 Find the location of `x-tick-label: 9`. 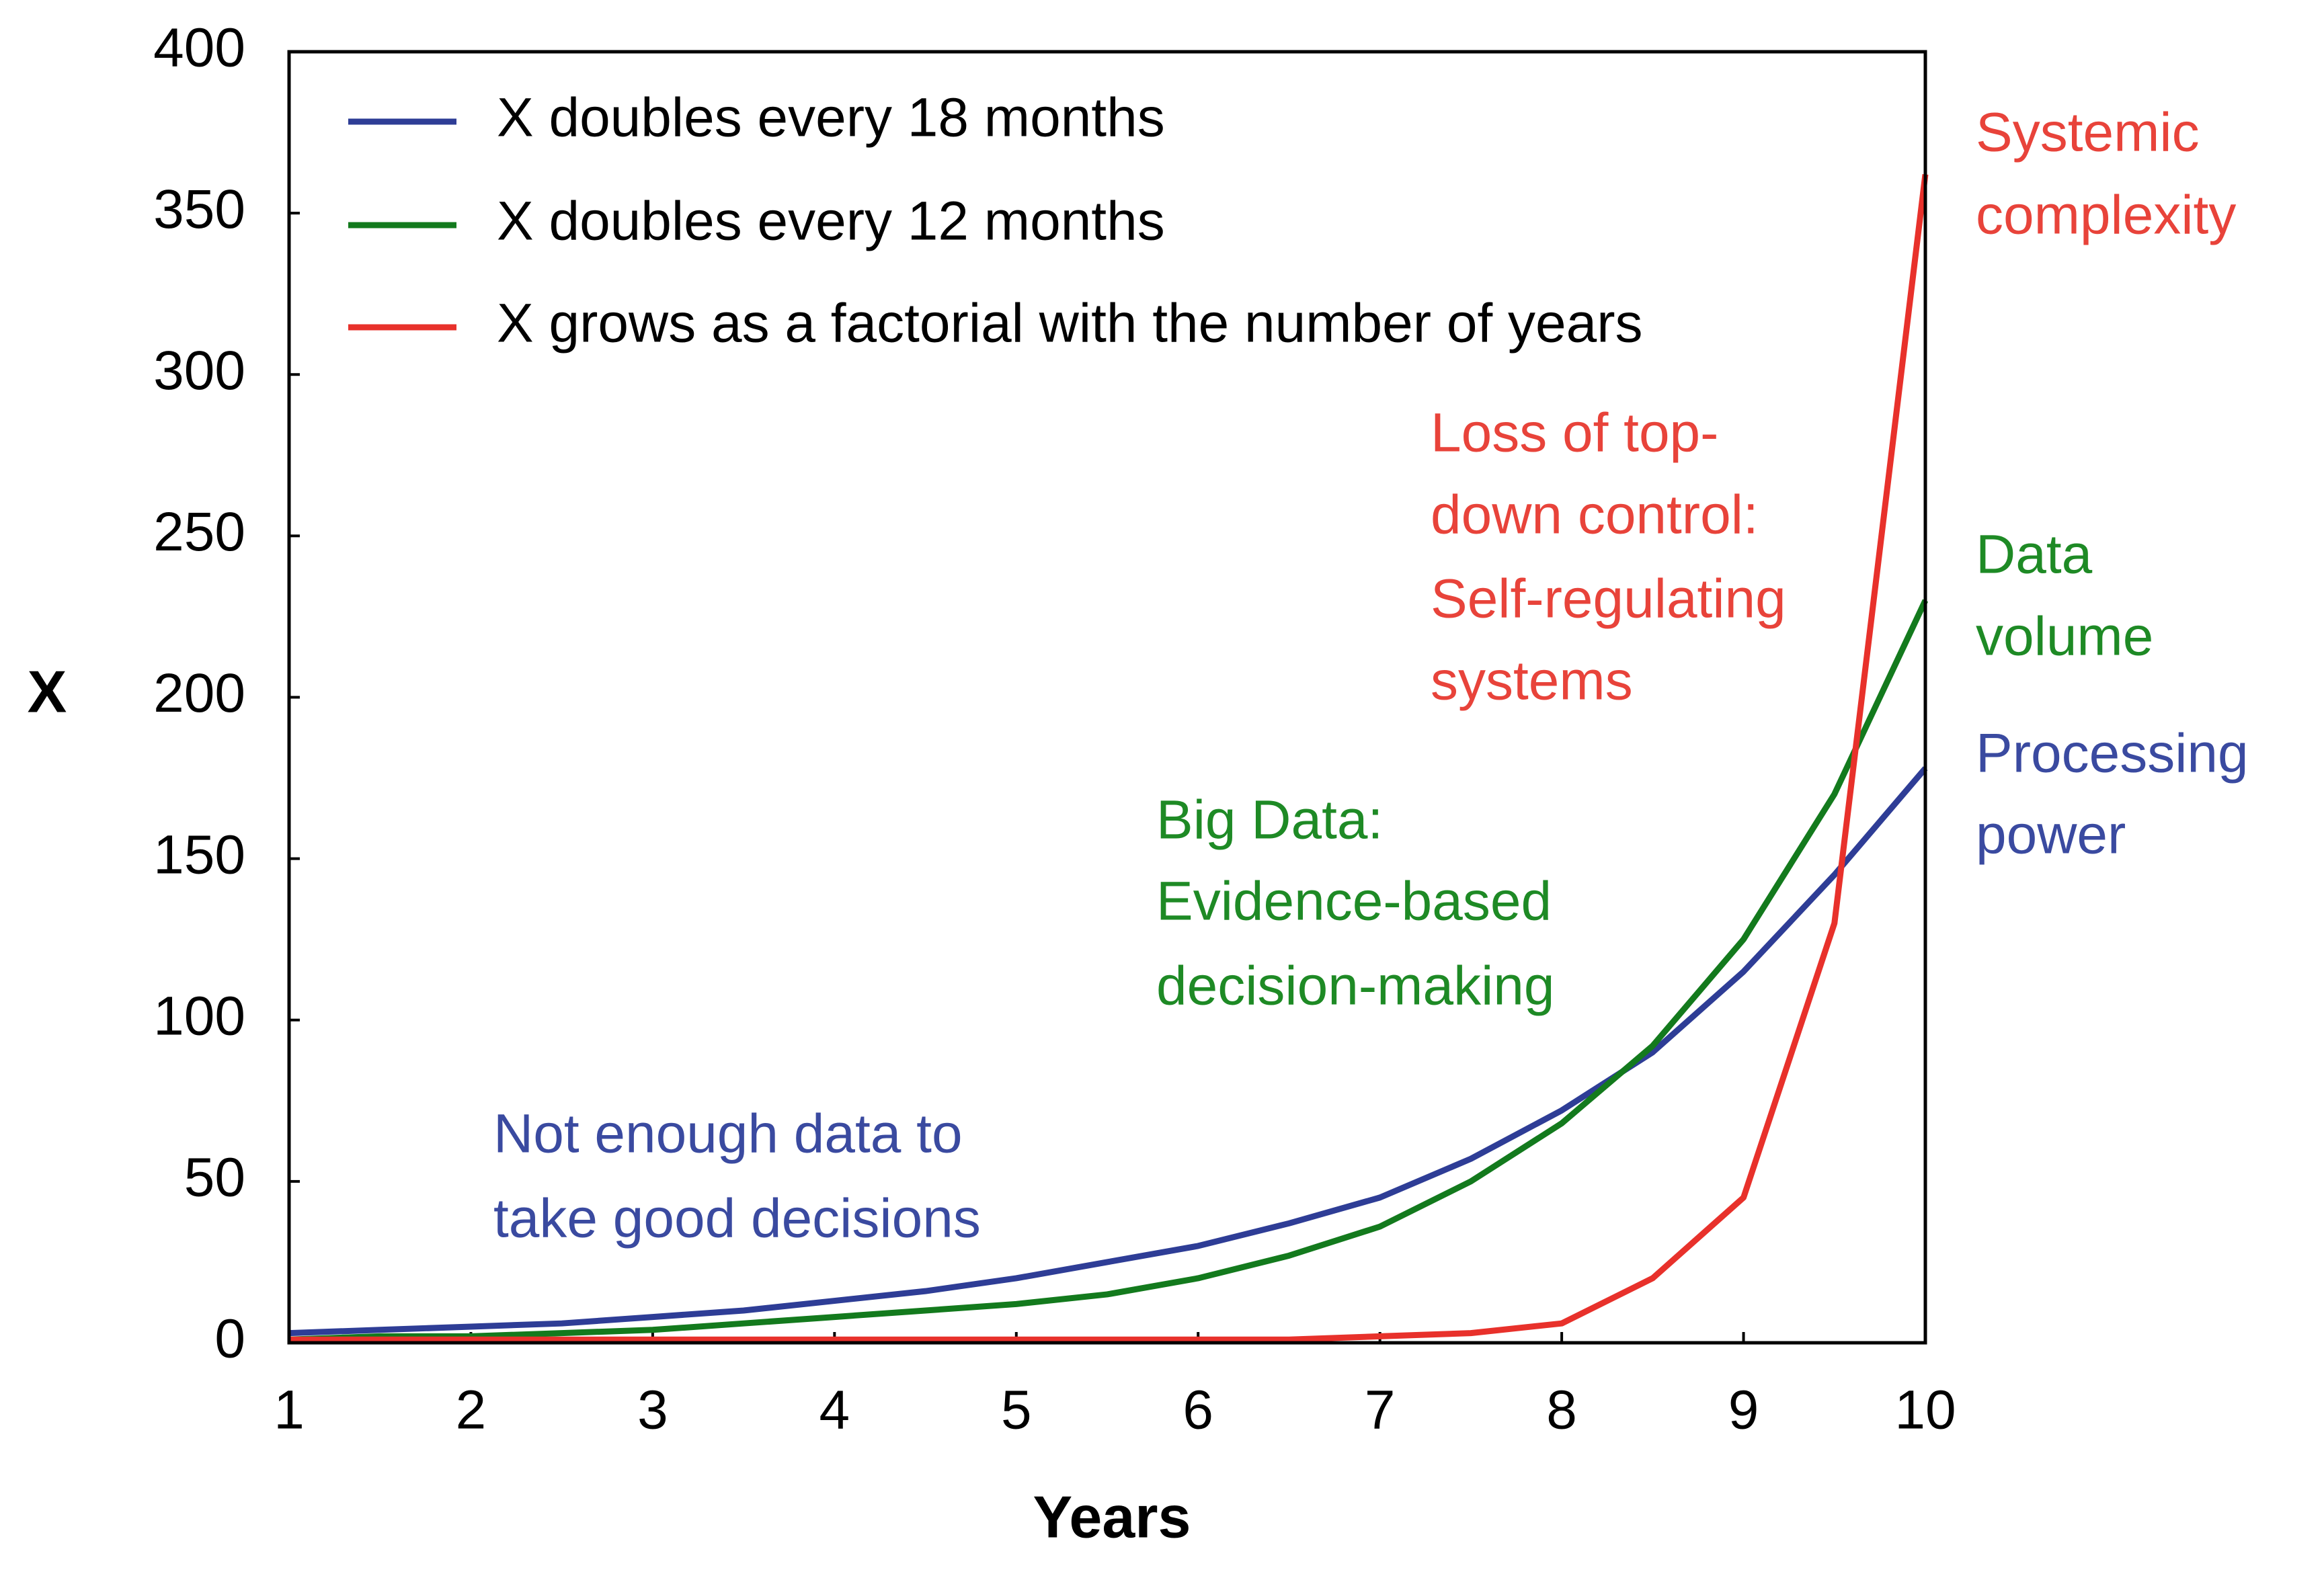

x-tick-label: 9 is located at coordinates (1743, 1410).